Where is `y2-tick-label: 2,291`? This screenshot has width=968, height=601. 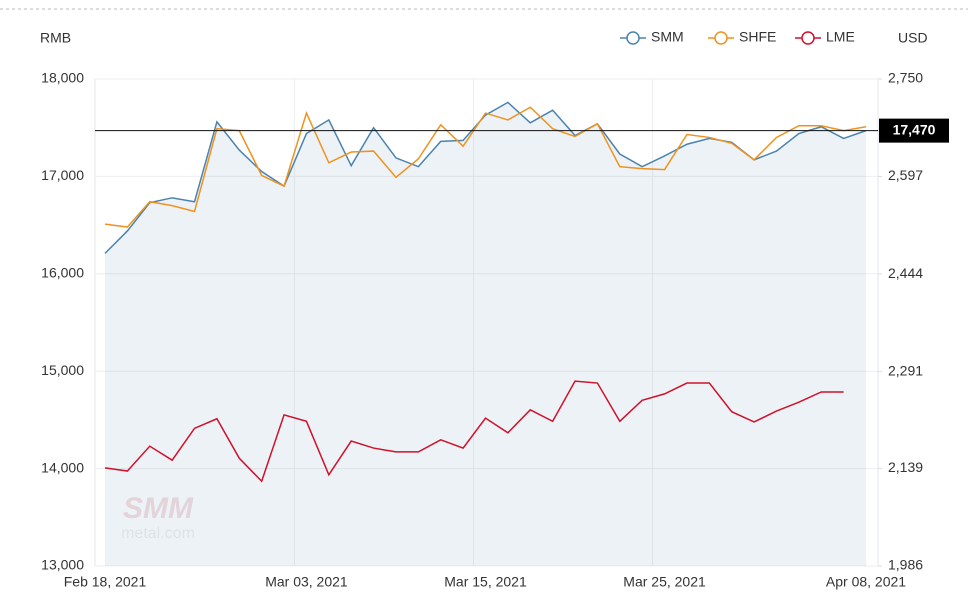 y2-tick-label: 2,291 is located at coordinates (905, 370).